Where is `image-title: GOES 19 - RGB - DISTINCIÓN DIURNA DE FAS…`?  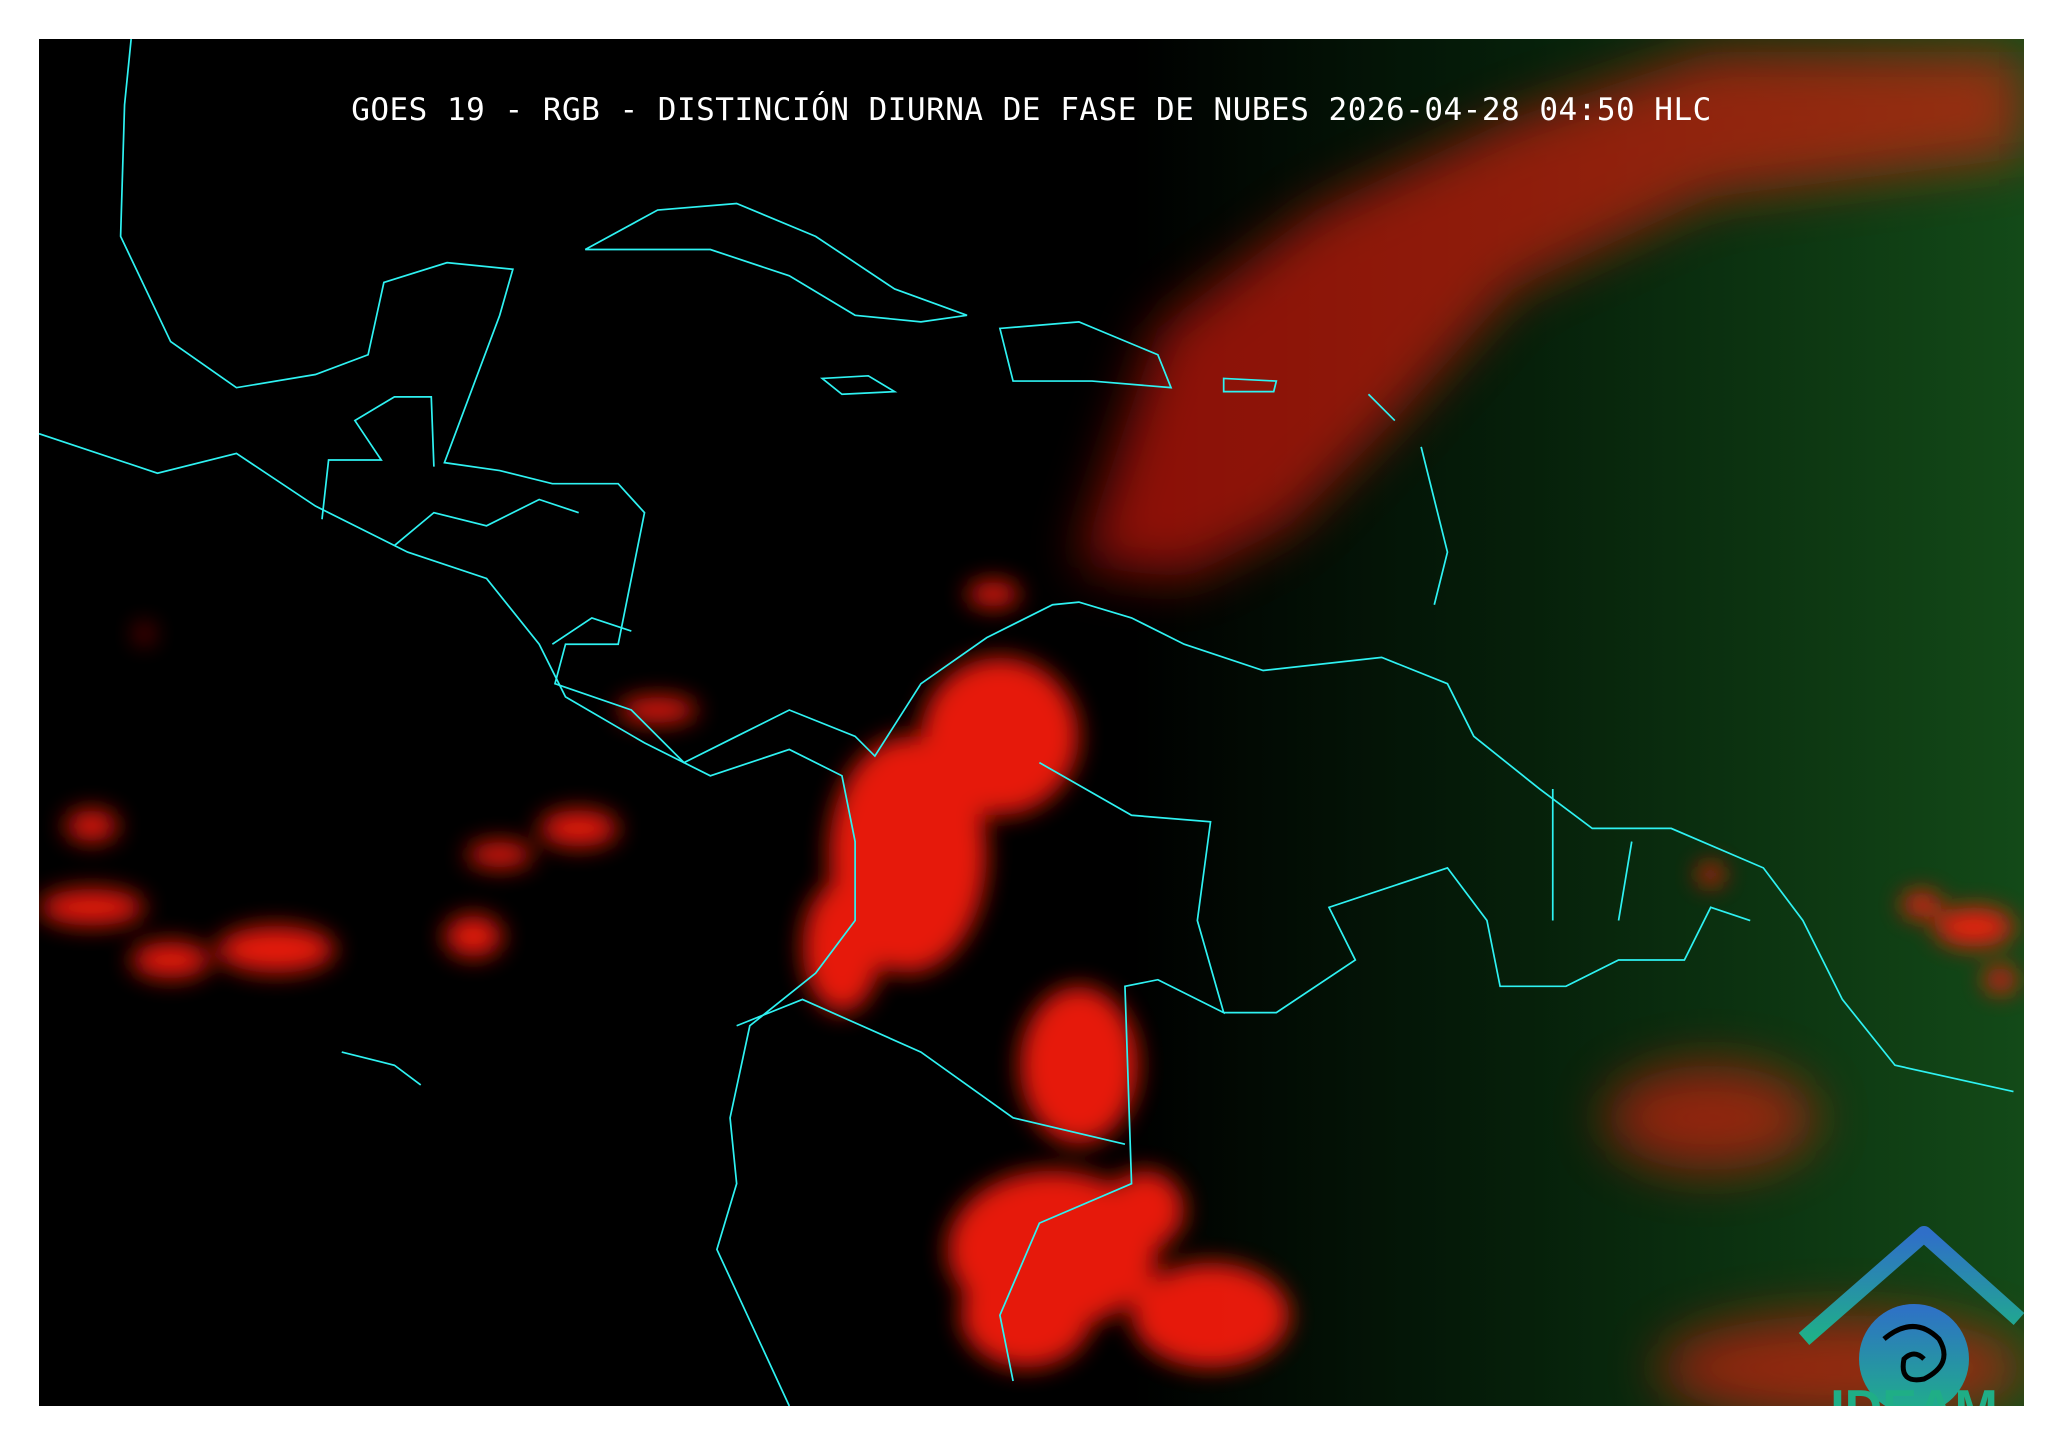
image-title: GOES 19 - RGB - DISTINCIÓN DIURNA DE FAS… is located at coordinates (1031, 110).